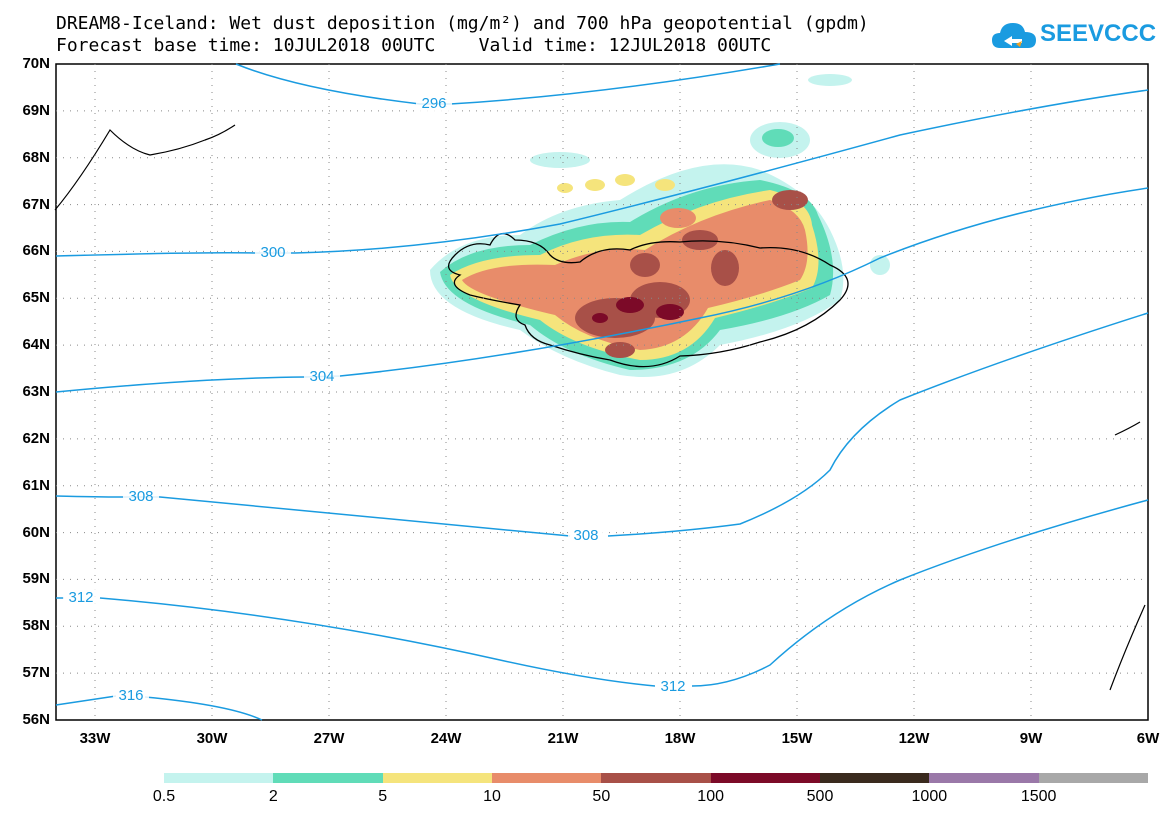 This screenshot has width=1175, height=815. What do you see at coordinates (383, 796) in the screenshot?
I see `legend-label: 5` at bounding box center [383, 796].